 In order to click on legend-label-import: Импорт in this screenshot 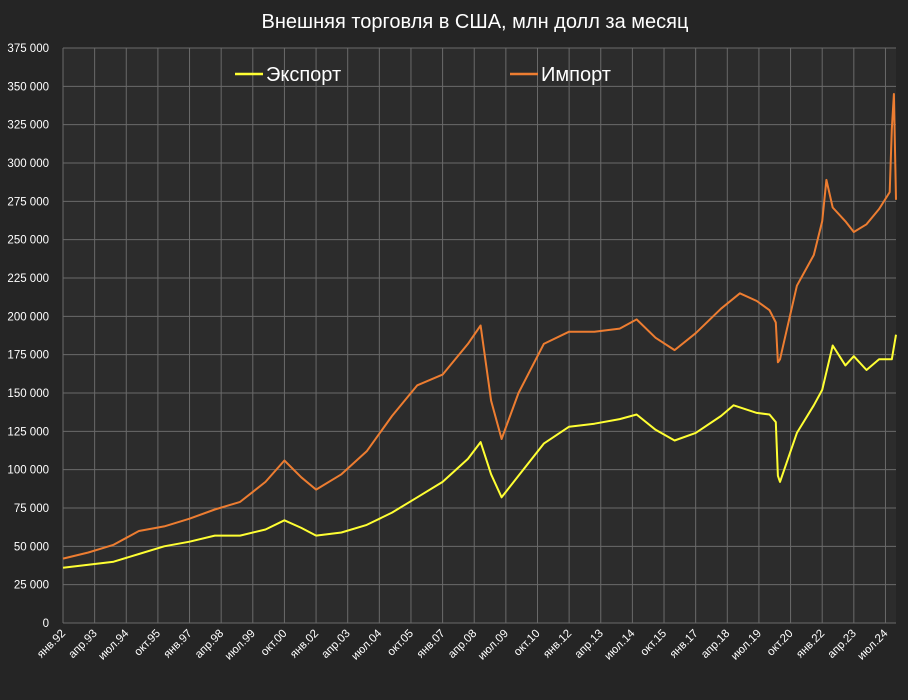, I will do `click(576, 75)`.